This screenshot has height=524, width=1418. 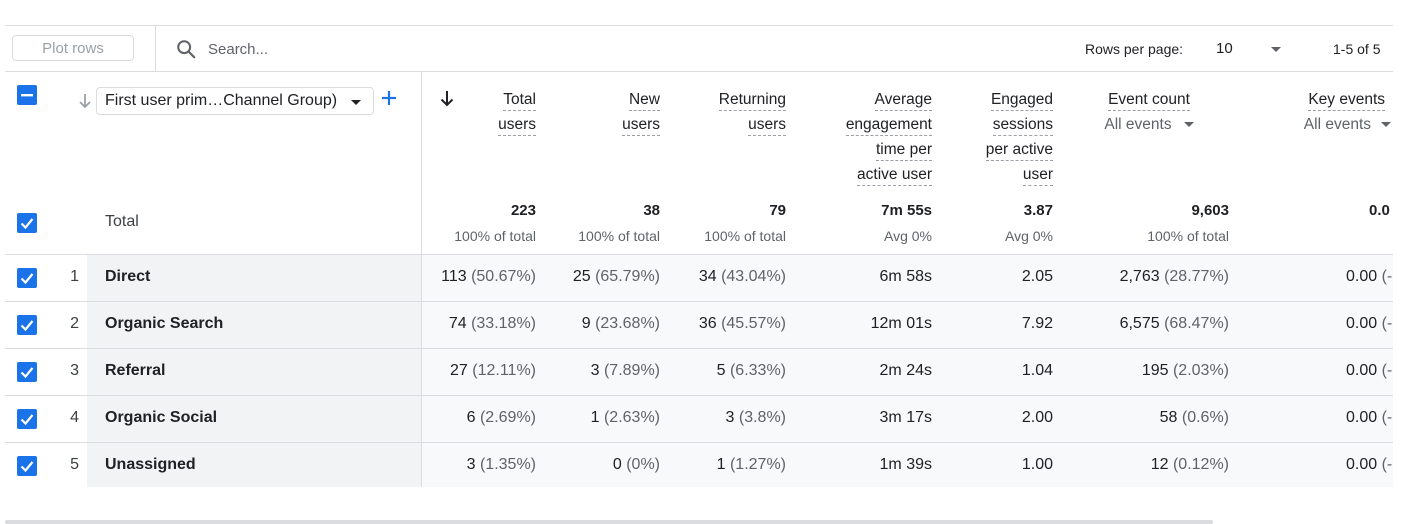 What do you see at coordinates (998, 465) in the screenshot?
I see `cell-engaged-sessions: 1.00` at bounding box center [998, 465].